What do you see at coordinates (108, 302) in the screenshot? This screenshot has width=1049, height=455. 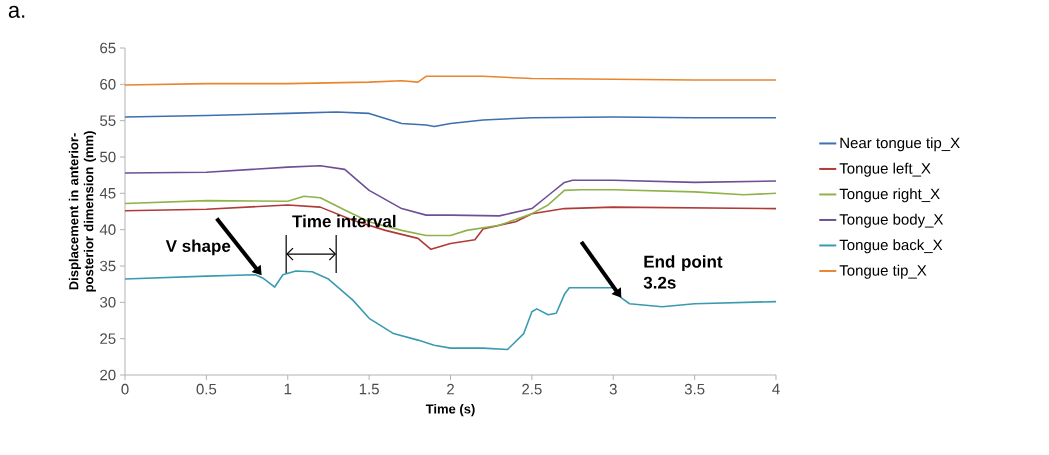 I see `y-tick-label: 30` at bounding box center [108, 302].